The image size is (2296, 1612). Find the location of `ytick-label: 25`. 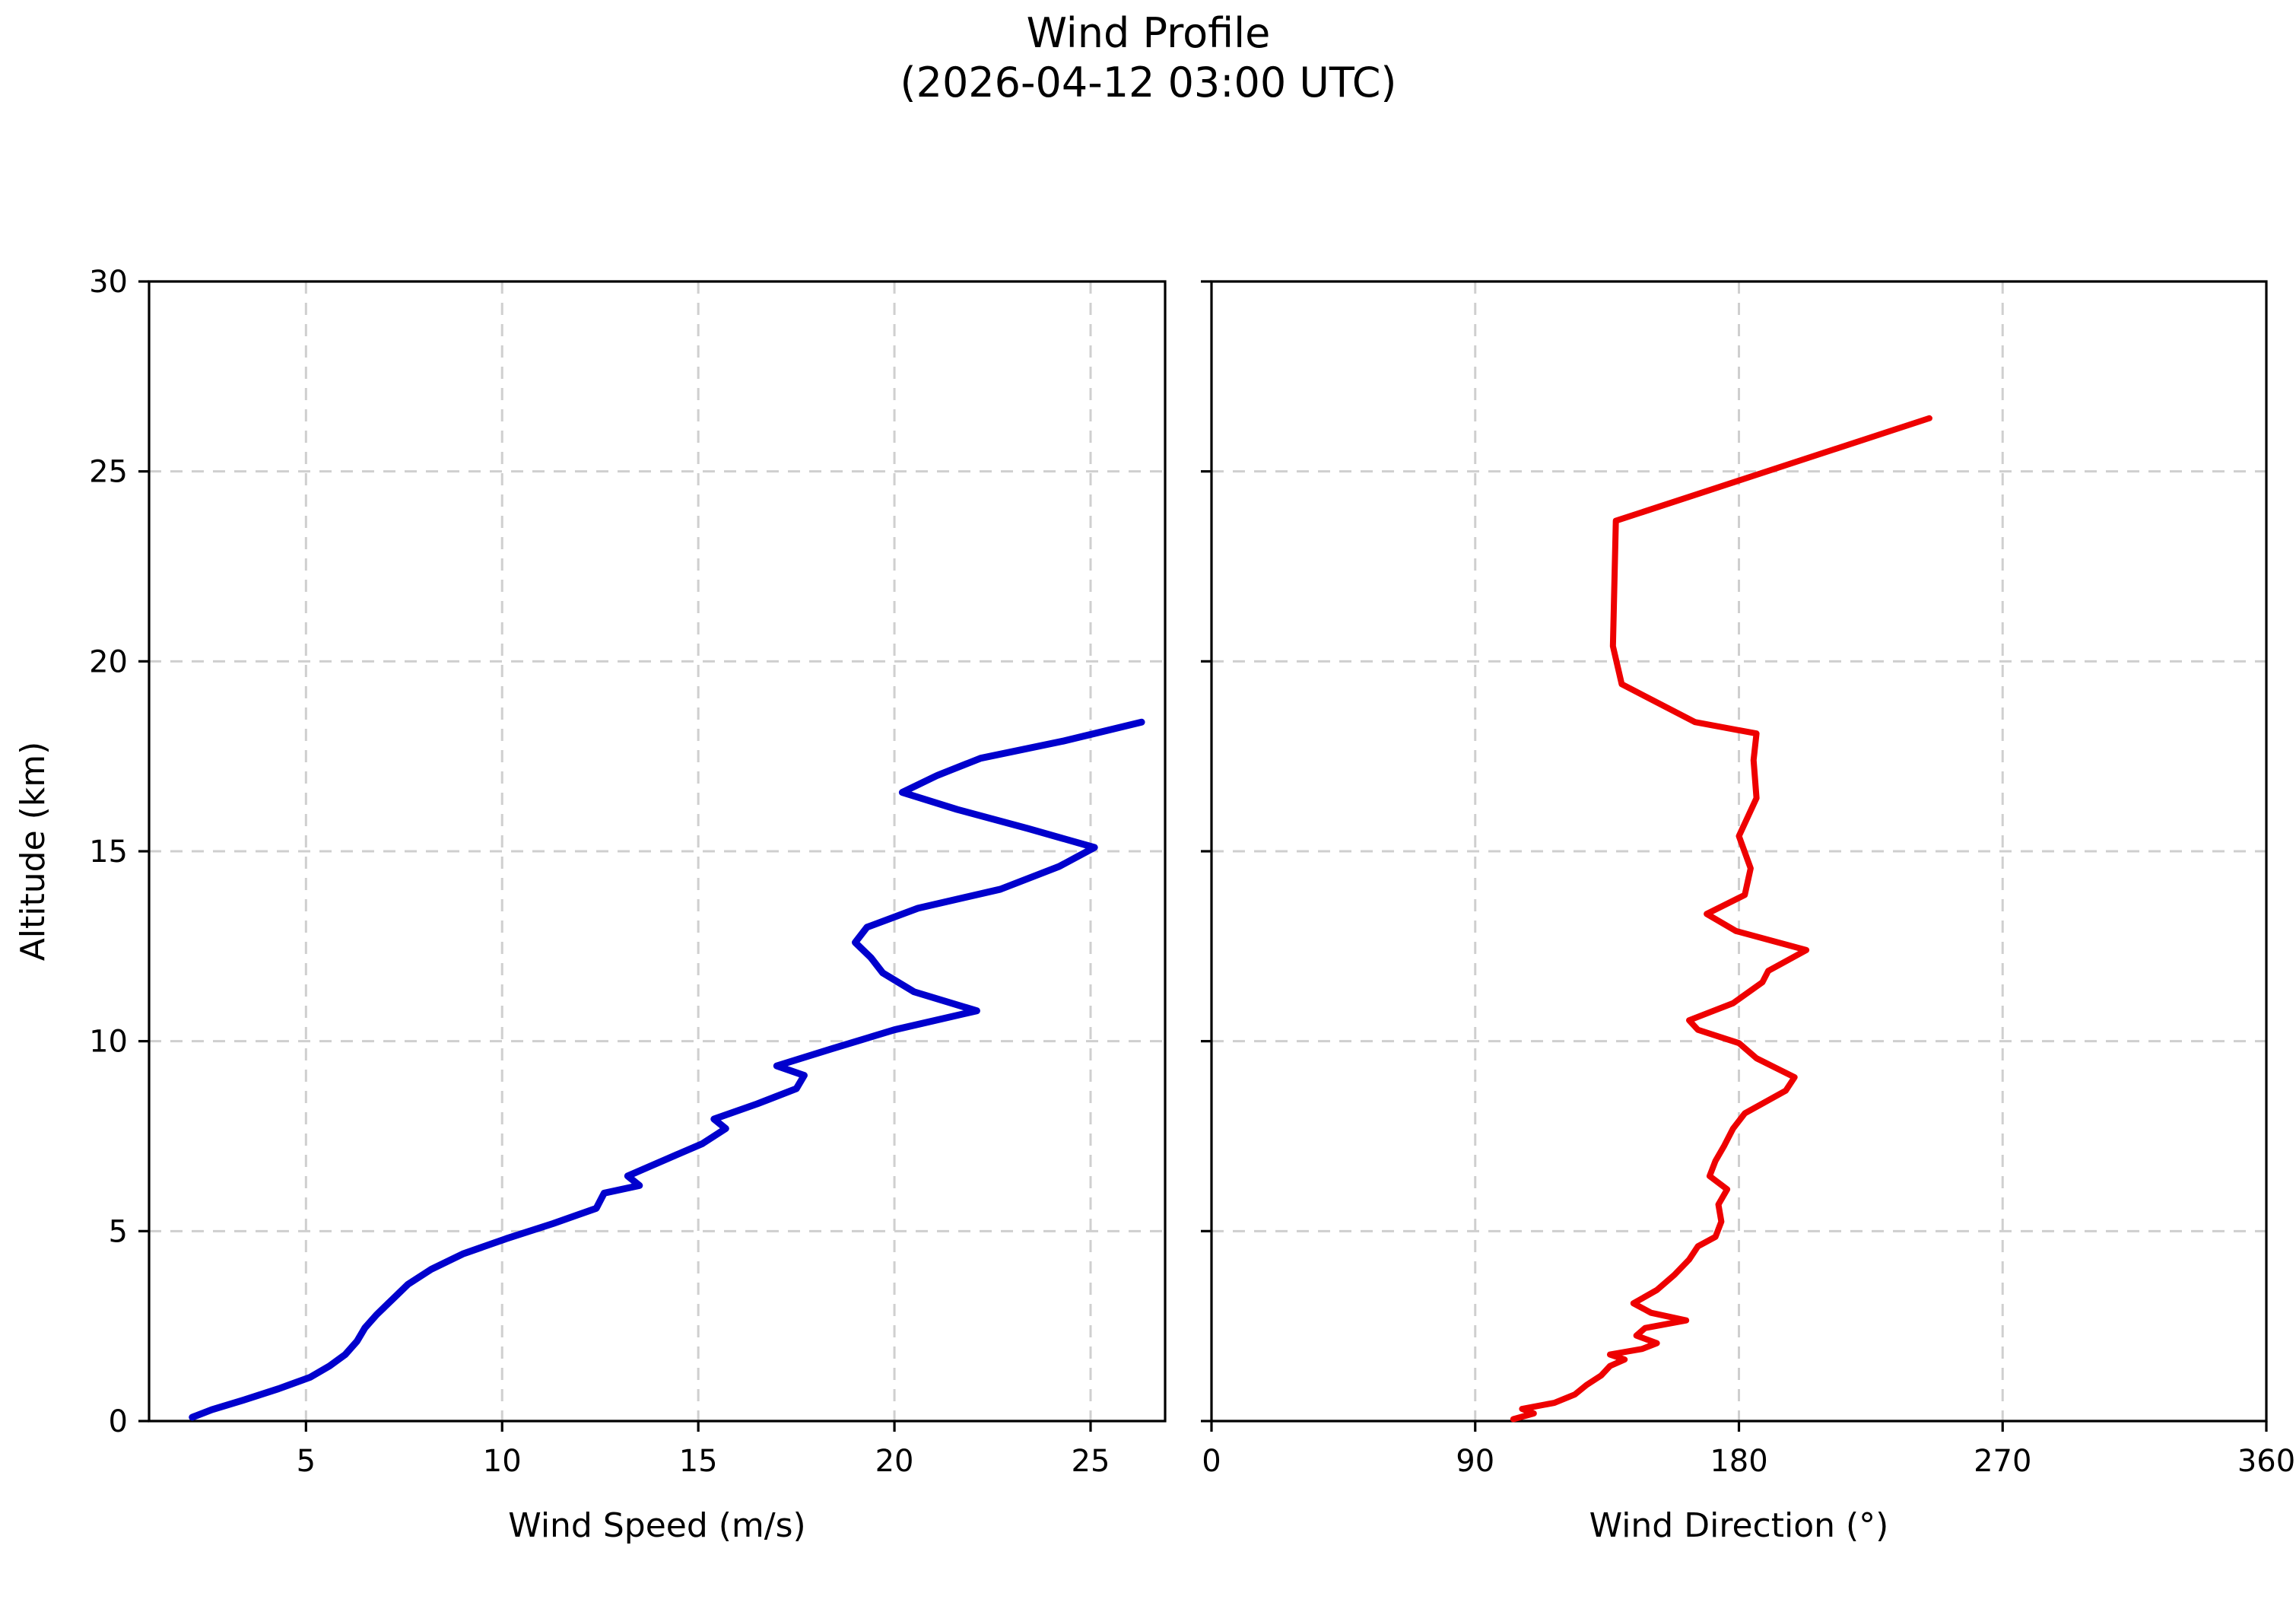

ytick-label: 25 is located at coordinates (109, 473).